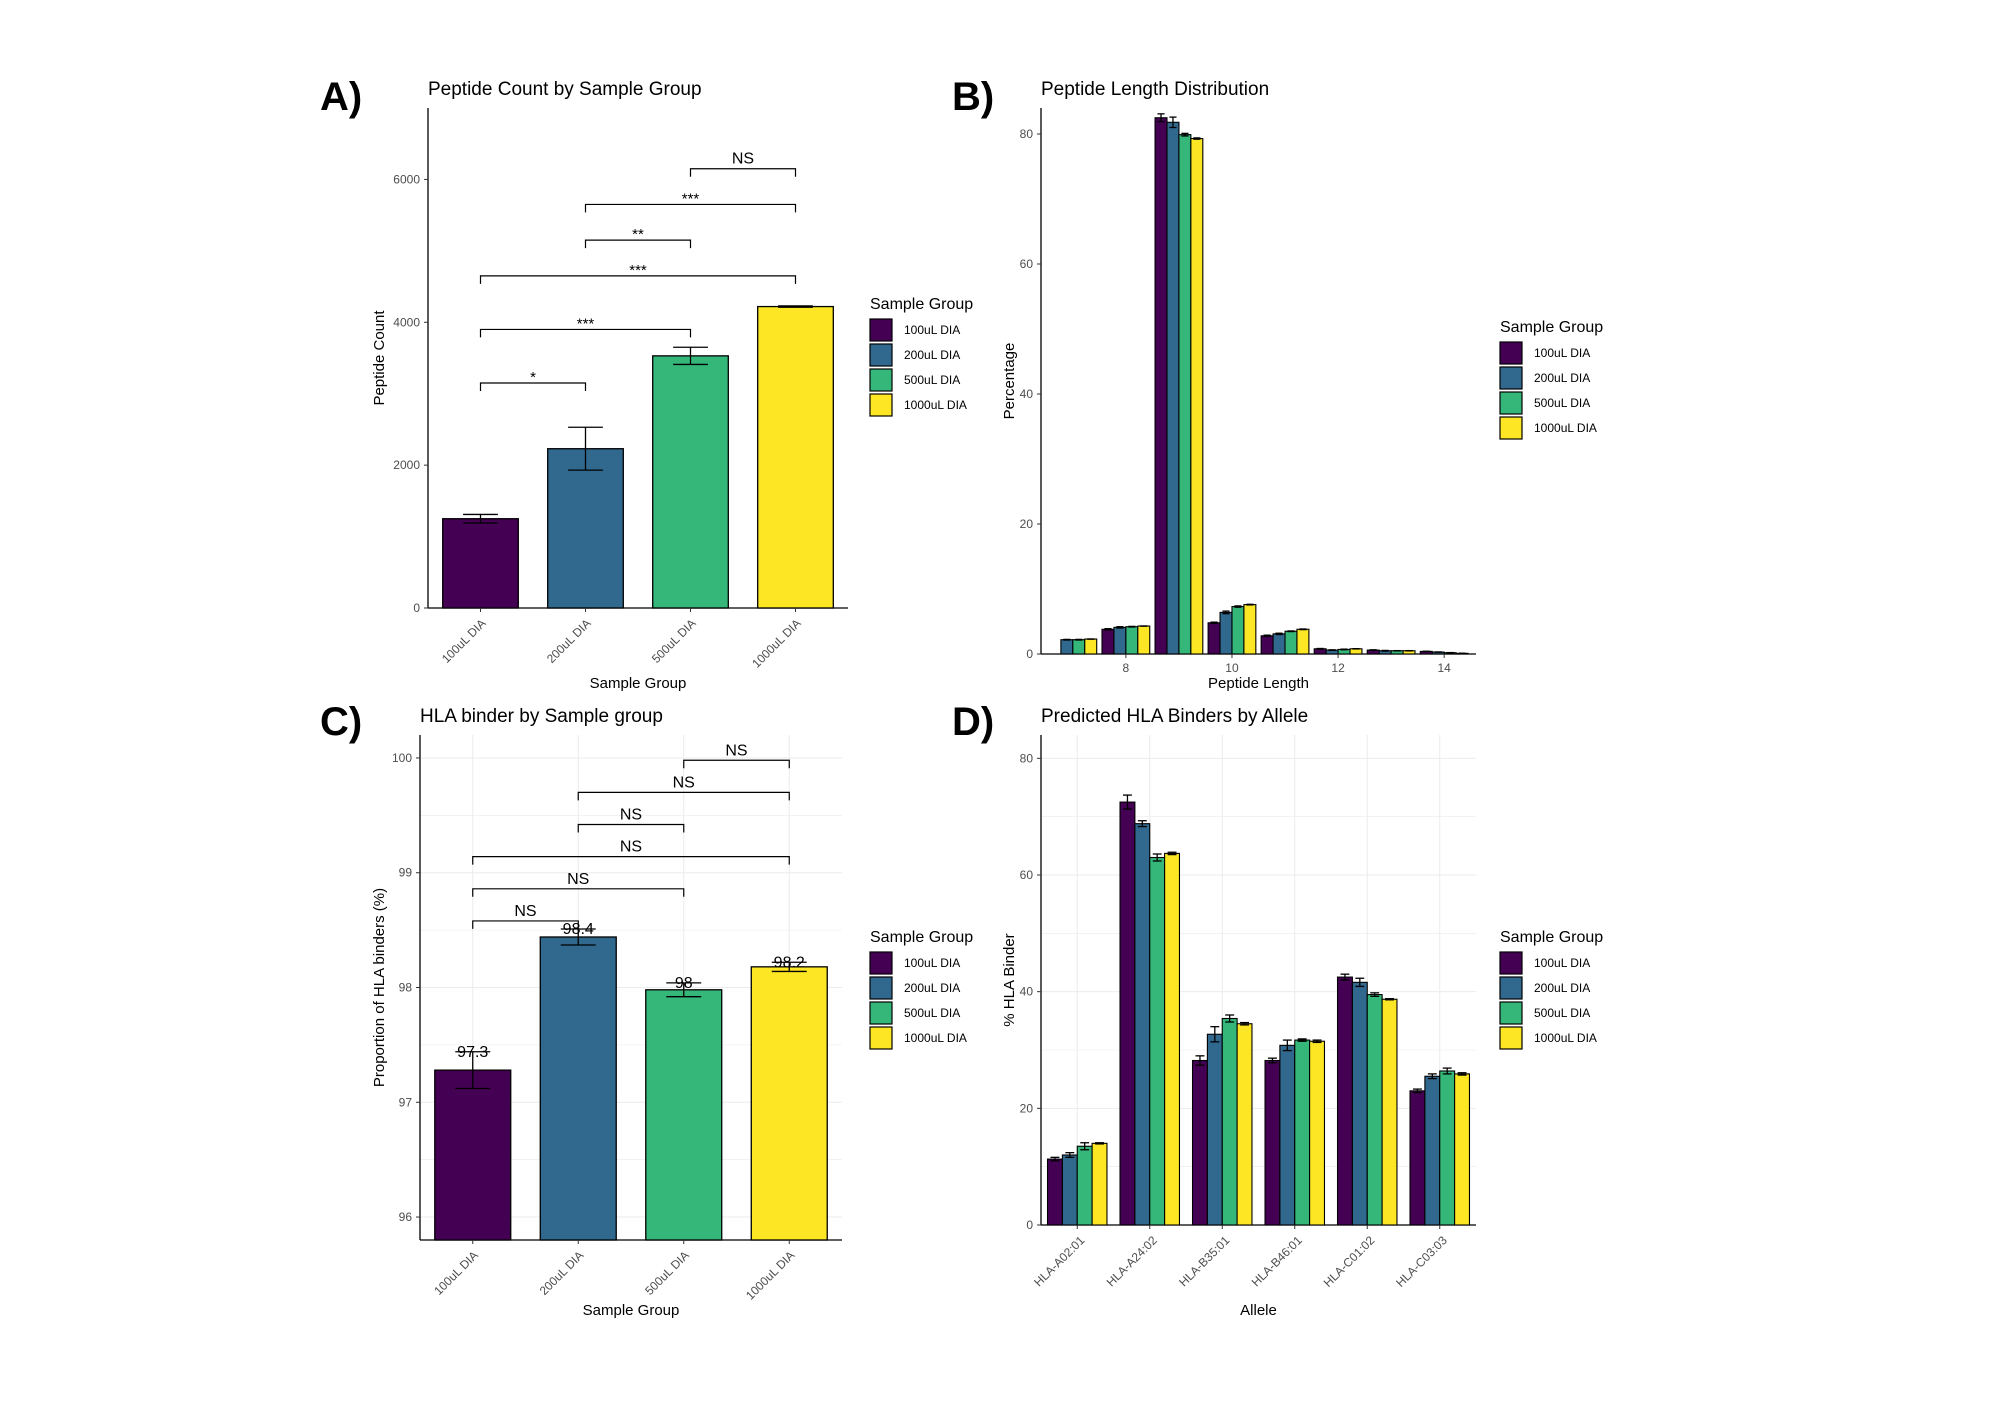 The height and width of the screenshot is (1405, 2000). What do you see at coordinates (379, 987) in the screenshot?
I see `y-axis-title-2: Proportion of HLA binders (%)` at bounding box center [379, 987].